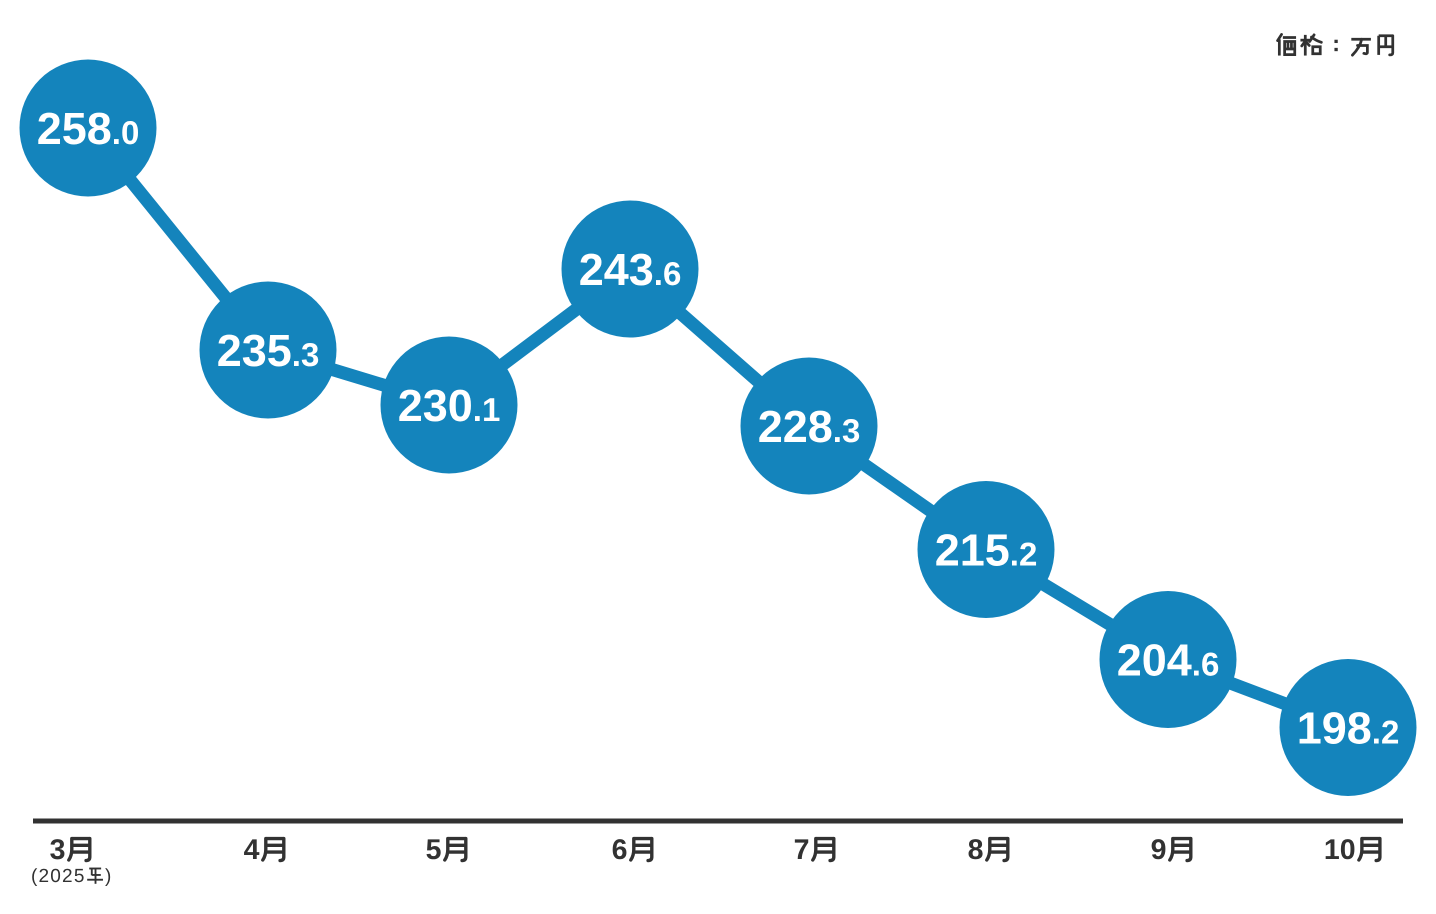 The width and height of the screenshot is (1436, 914). Describe the element at coordinates (58, 850) in the screenshot. I see `svg-text: 3` at that location.